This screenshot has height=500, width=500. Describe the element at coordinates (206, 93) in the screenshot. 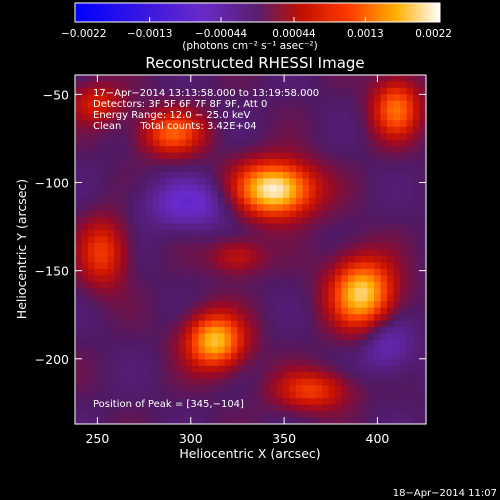

I see `annotation-time-range: 17−Apr−2014 13:13:58.000 to 13:19:58.000` at that location.